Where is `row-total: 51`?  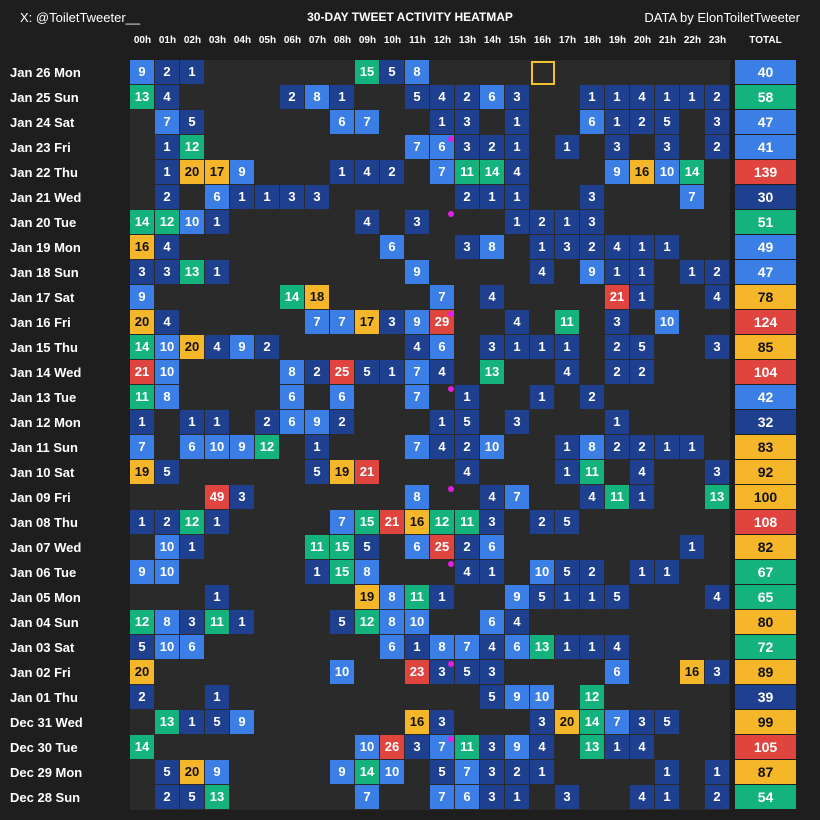 row-total: 51 is located at coordinates (765, 222).